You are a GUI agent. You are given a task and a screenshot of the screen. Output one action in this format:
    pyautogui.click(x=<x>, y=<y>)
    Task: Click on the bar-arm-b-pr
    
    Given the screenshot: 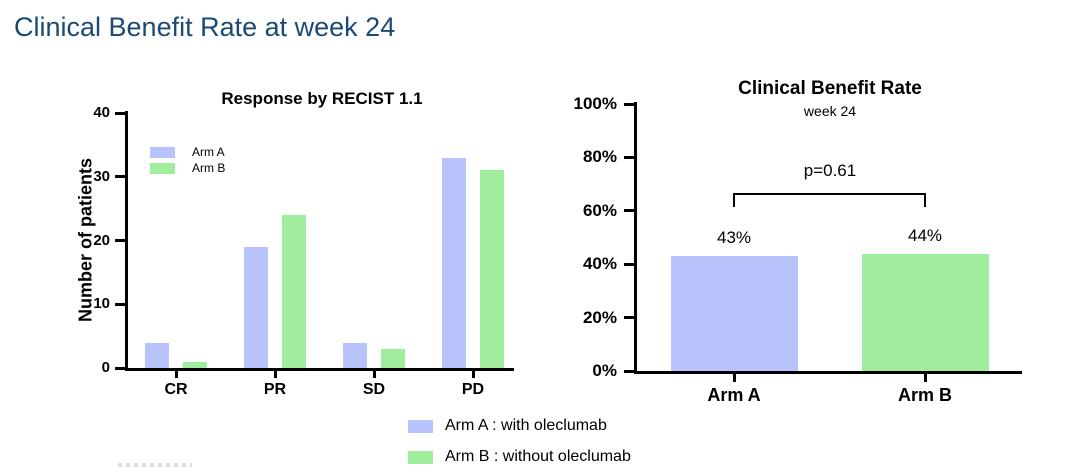 What is the action you would take?
    pyautogui.click(x=294, y=291)
    